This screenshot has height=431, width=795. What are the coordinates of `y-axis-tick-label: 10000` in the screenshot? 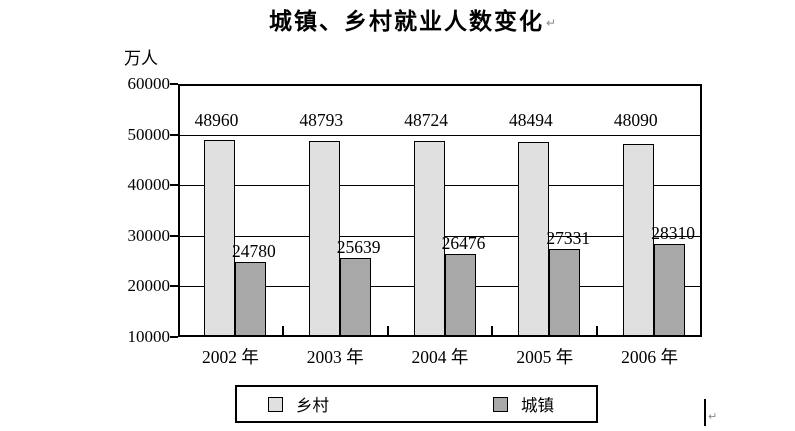 It's located at (149, 336).